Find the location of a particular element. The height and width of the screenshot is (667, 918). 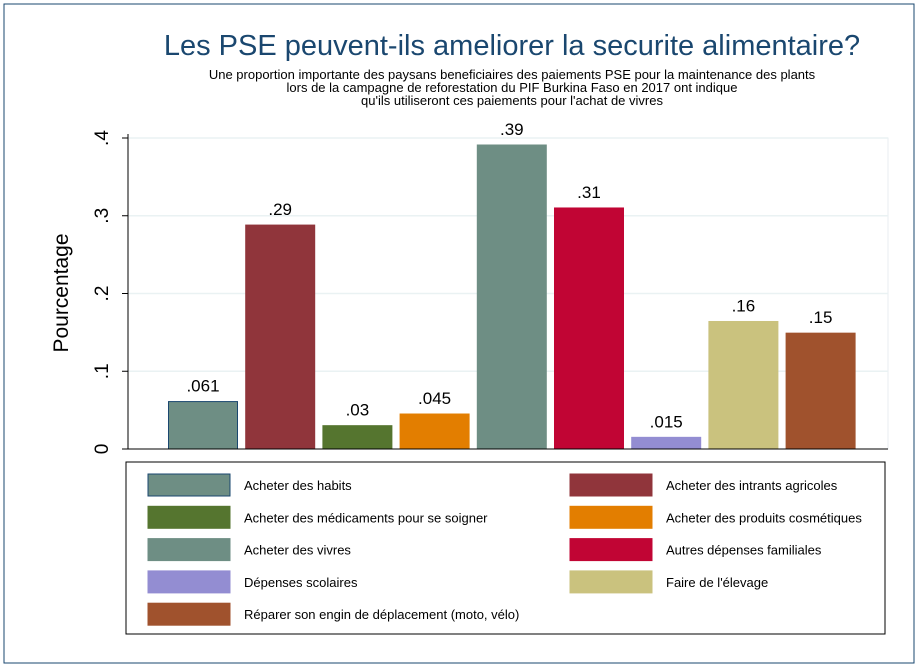

bar-value-label: .061 is located at coordinates (202, 386).